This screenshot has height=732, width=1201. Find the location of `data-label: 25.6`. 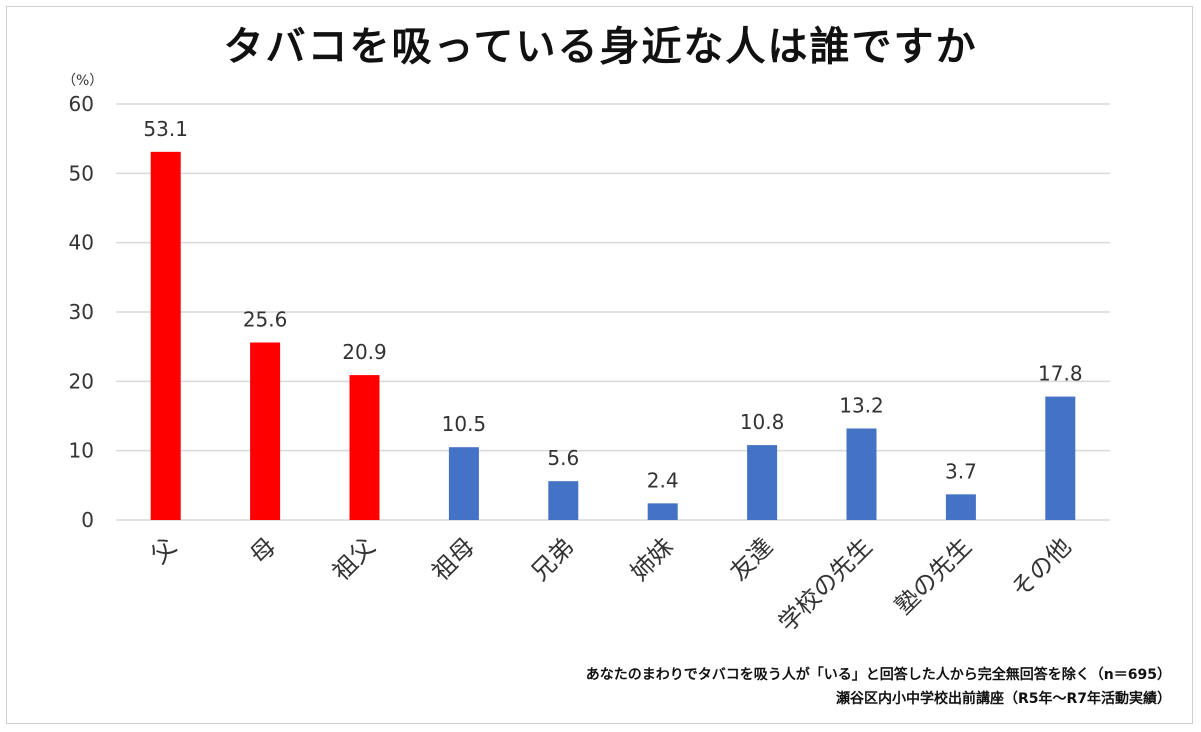

data-label: 25.6 is located at coordinates (265, 320).